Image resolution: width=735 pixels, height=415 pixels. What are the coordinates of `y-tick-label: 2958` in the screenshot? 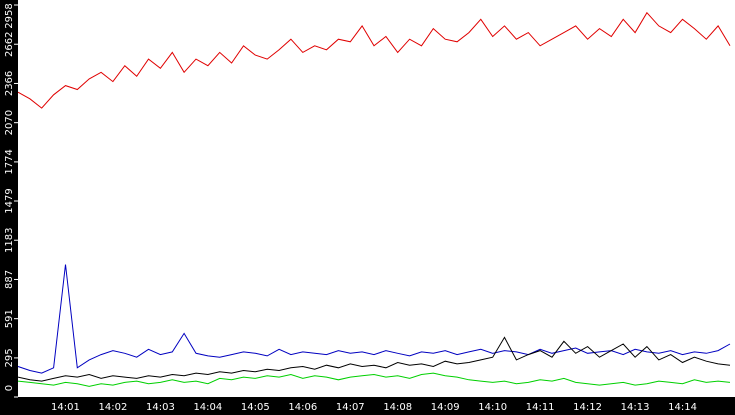 It's located at (9, 15).